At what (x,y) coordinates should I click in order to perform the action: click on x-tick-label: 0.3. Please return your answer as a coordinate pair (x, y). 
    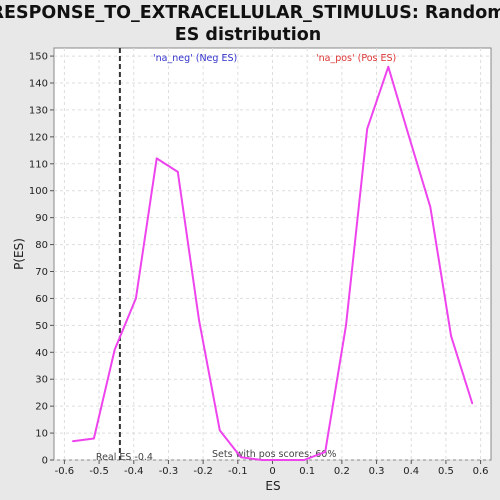
    Looking at the image, I should click on (377, 471).